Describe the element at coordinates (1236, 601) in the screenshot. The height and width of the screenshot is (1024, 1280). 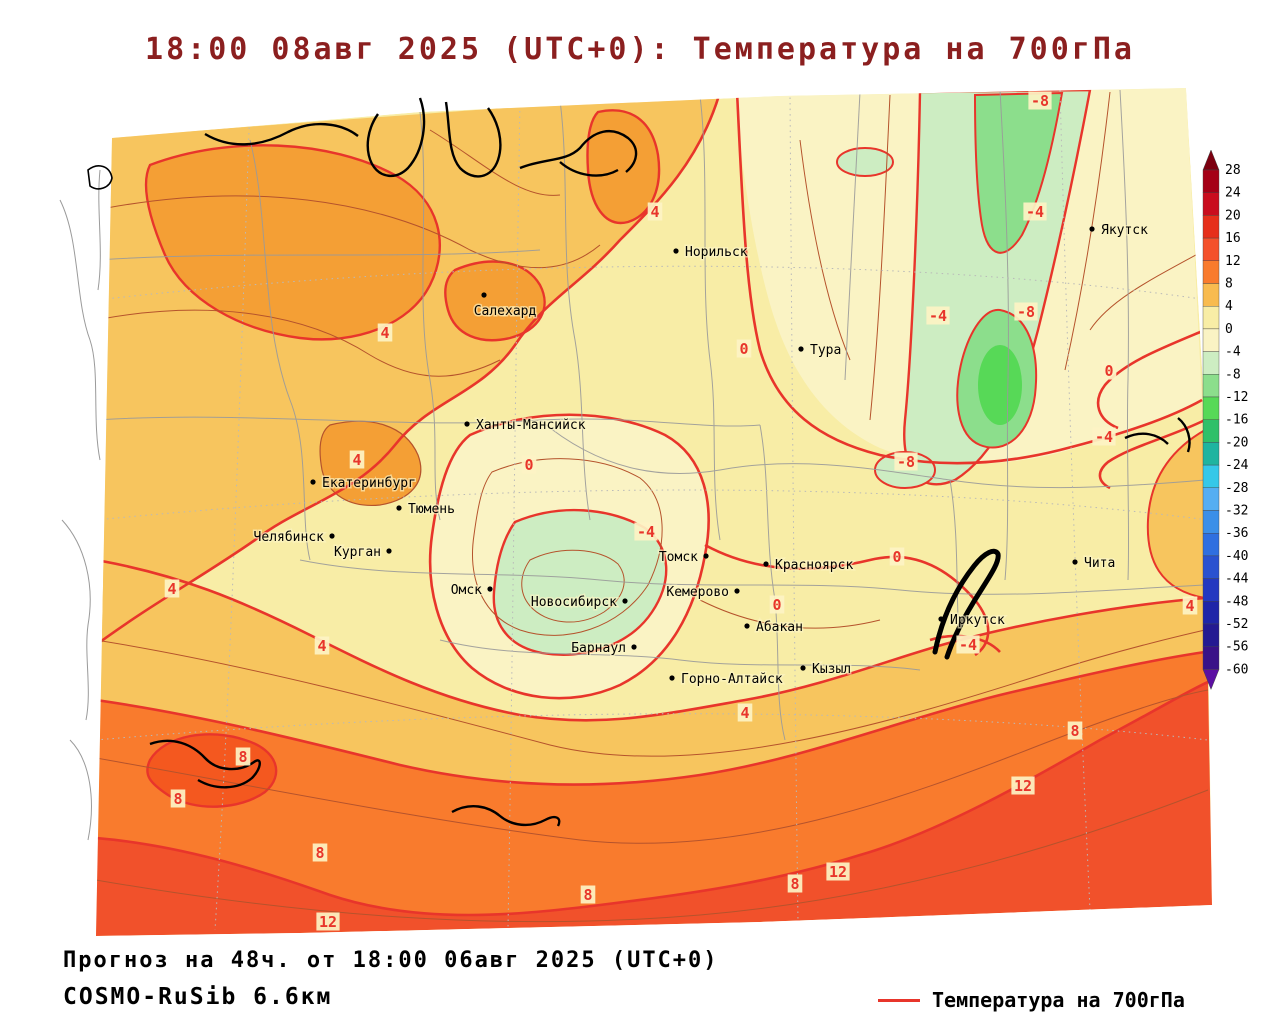
I see `colorbar-tick: -48` at that location.